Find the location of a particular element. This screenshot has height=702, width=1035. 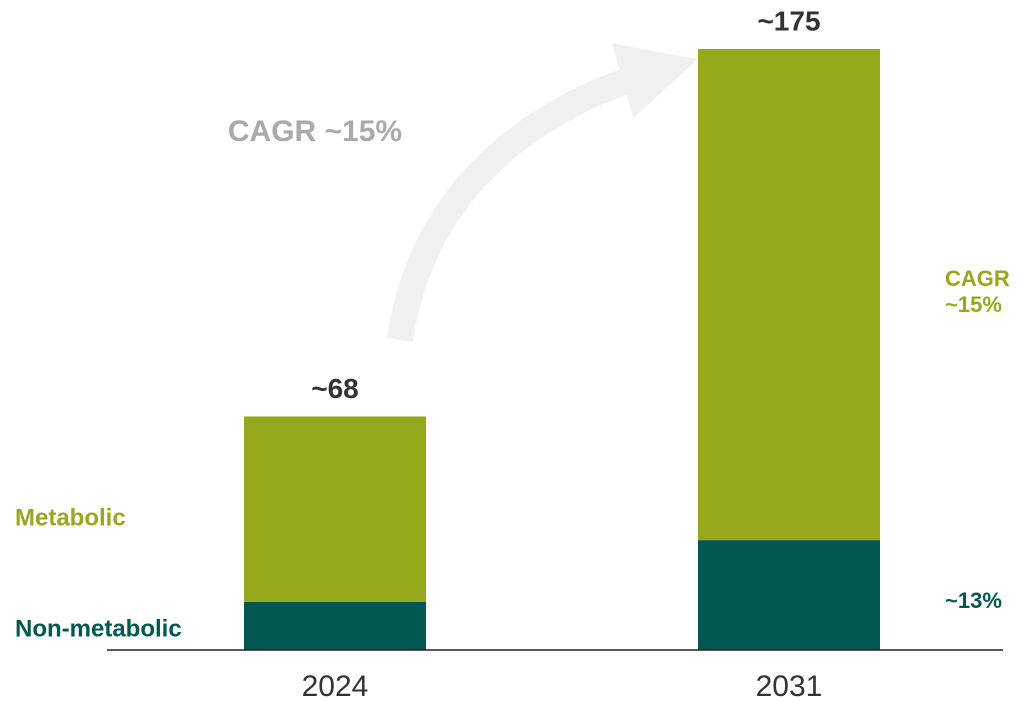

cagr-heading: CAGR is located at coordinates (977, 278).